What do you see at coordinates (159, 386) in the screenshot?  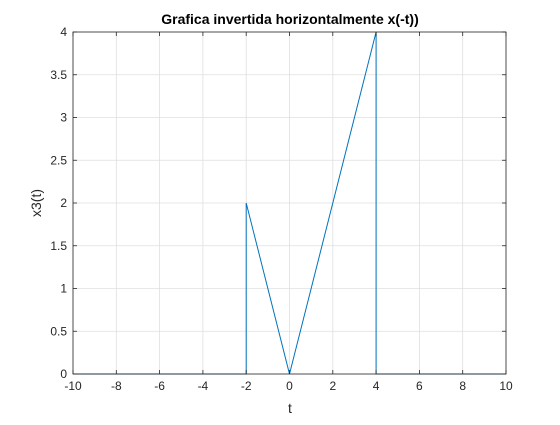 I see `x-tick-label: -6` at bounding box center [159, 386].